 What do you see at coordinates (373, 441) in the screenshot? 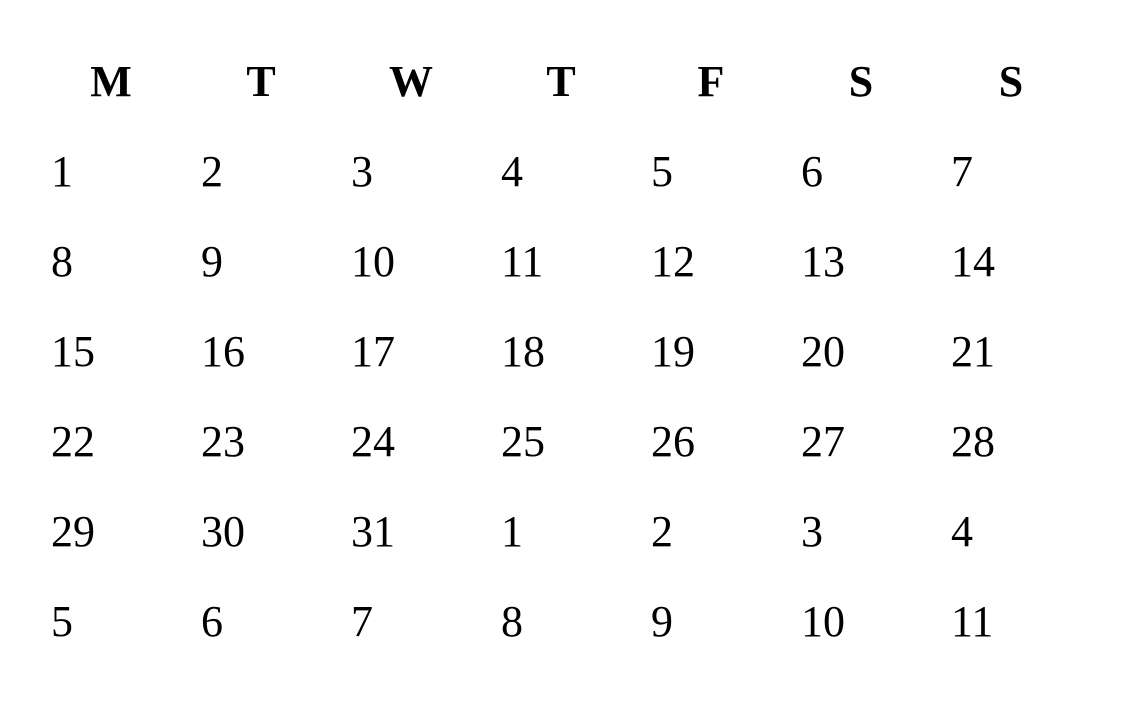
I see `day-cell: 24` at bounding box center [373, 441].